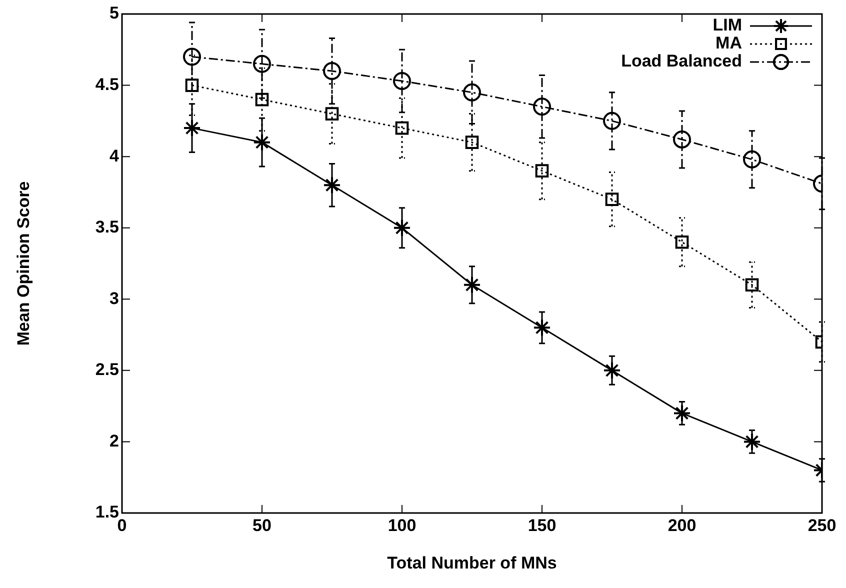 This screenshot has width=846, height=588. Describe the element at coordinates (115, 156) in the screenshot. I see `y-tick-label: 4` at that location.